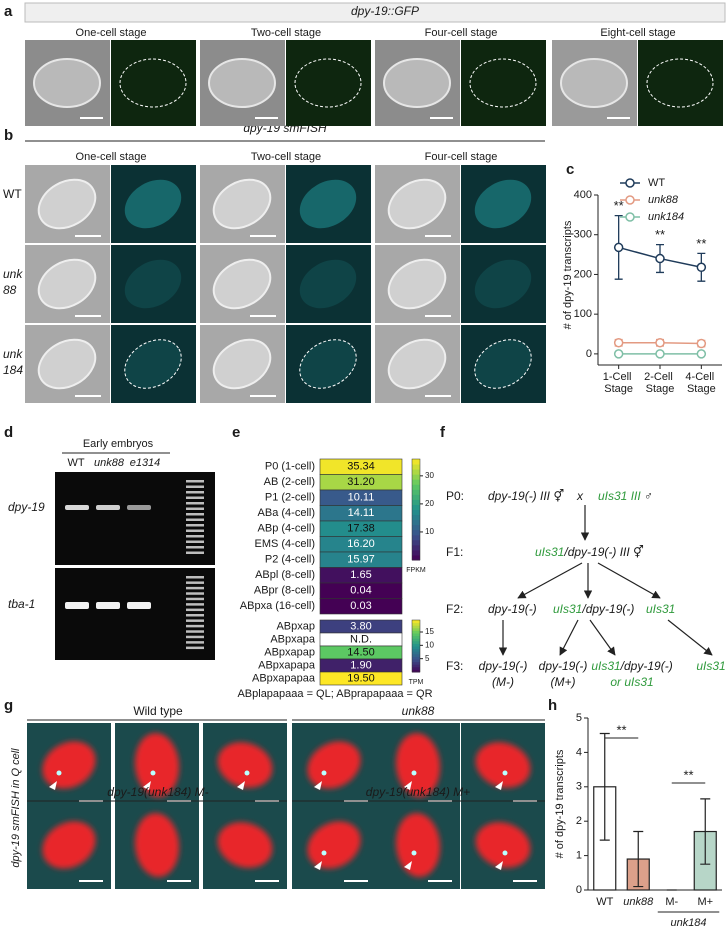 The height and width of the screenshot is (931, 727). I want to click on text-line: WT, so click(12, 194).